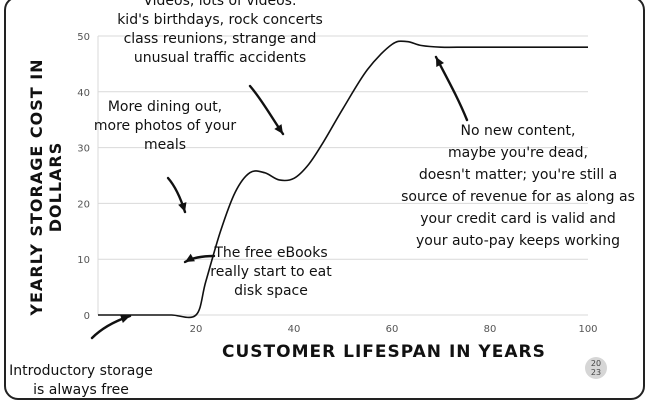  I want to click on x-tick-label: 60, so click(392, 329).